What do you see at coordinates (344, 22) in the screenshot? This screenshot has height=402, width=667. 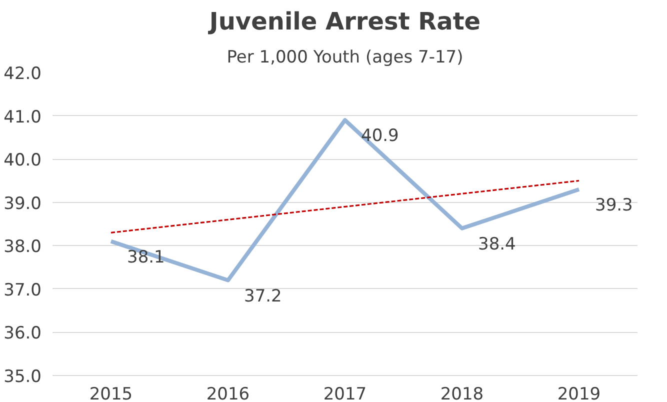 I see `chart-title: Juvenile Arrest Rate` at bounding box center [344, 22].